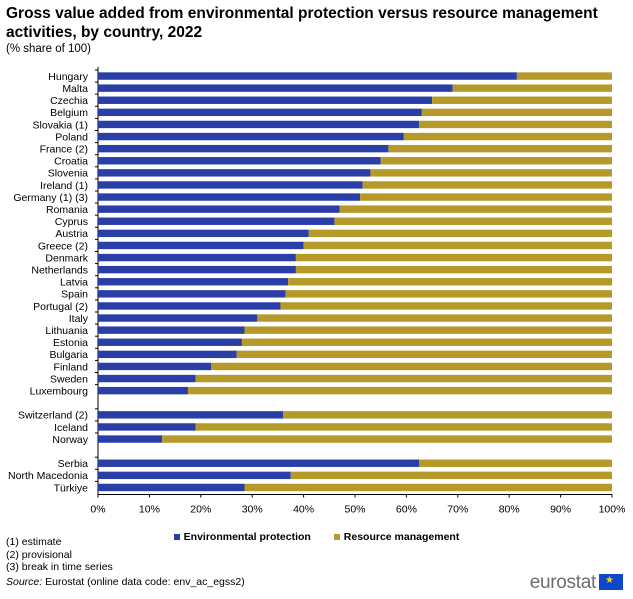  Describe the element at coordinates (74, 283) in the screenshot. I see `category-label: Latvia` at that location.